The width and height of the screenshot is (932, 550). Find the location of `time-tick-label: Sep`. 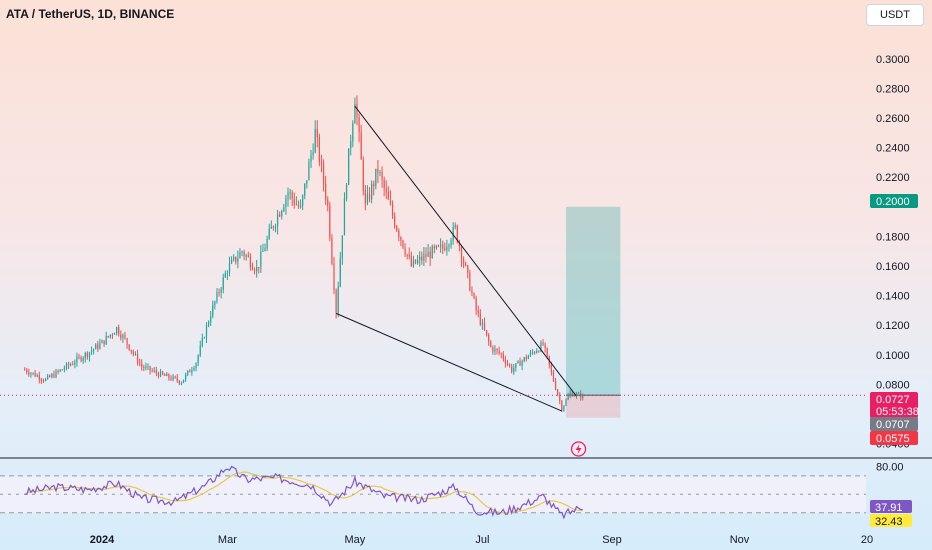

time-tick-label: Sep is located at coordinates (612, 540).